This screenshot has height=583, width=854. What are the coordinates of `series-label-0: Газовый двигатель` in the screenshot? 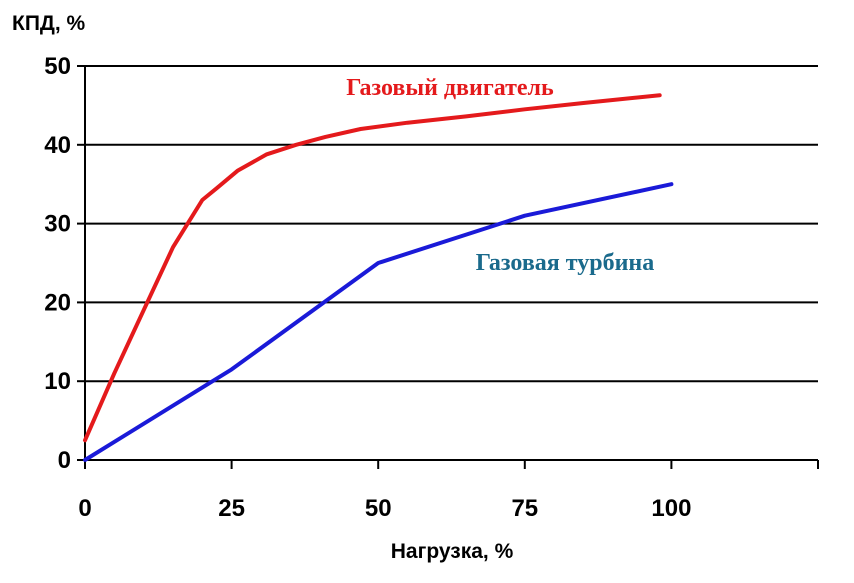 It's located at (450, 88).